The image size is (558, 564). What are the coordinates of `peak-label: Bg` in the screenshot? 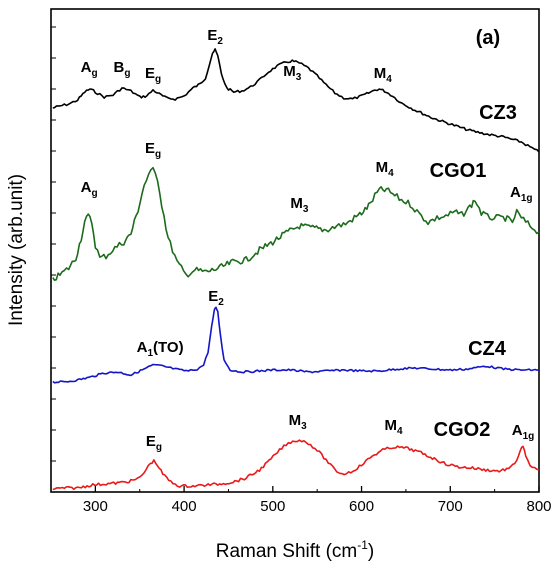 It's located at (122, 69).